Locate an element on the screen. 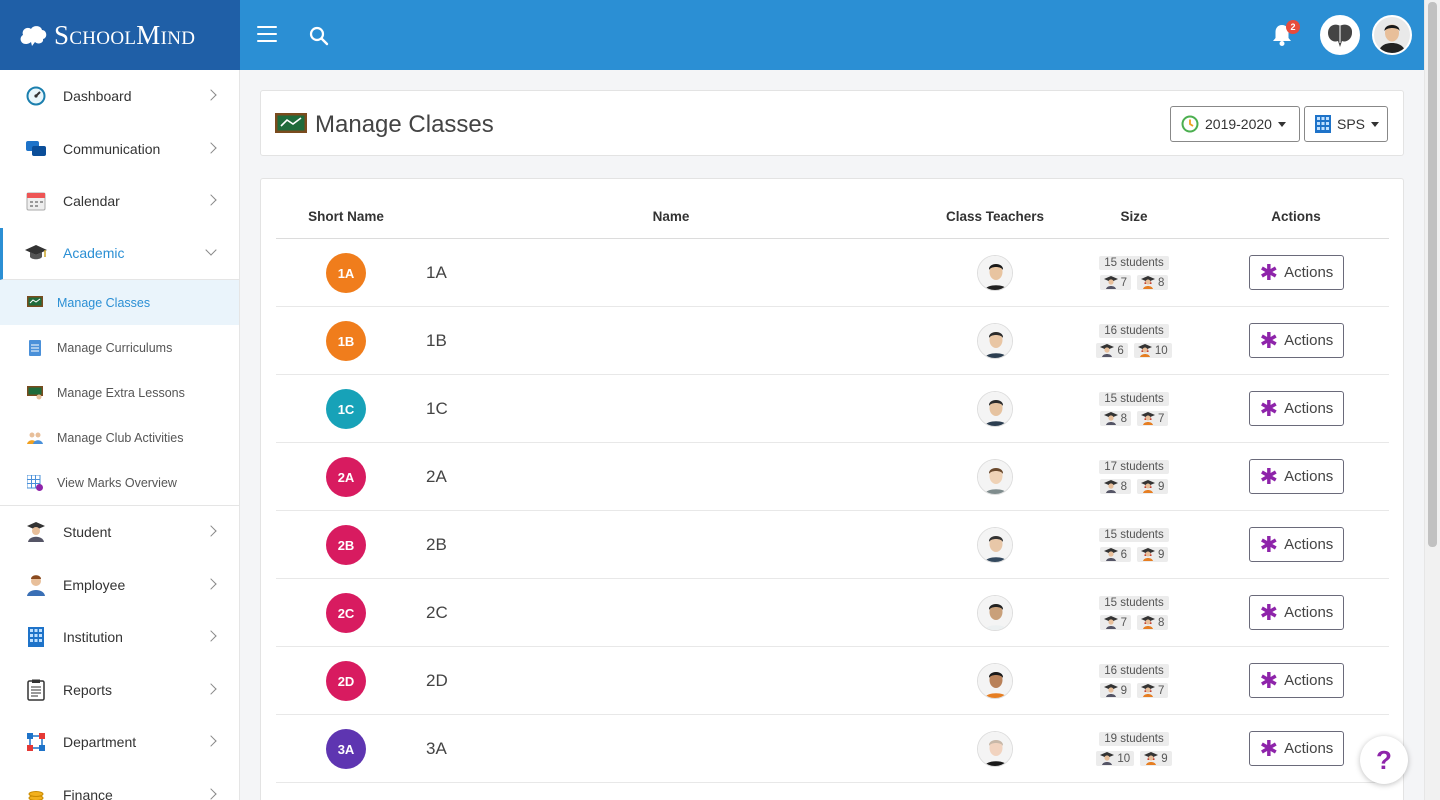  table-row: 3A 3A 19 students 10 9 ✱ Actions is located at coordinates (832, 749).